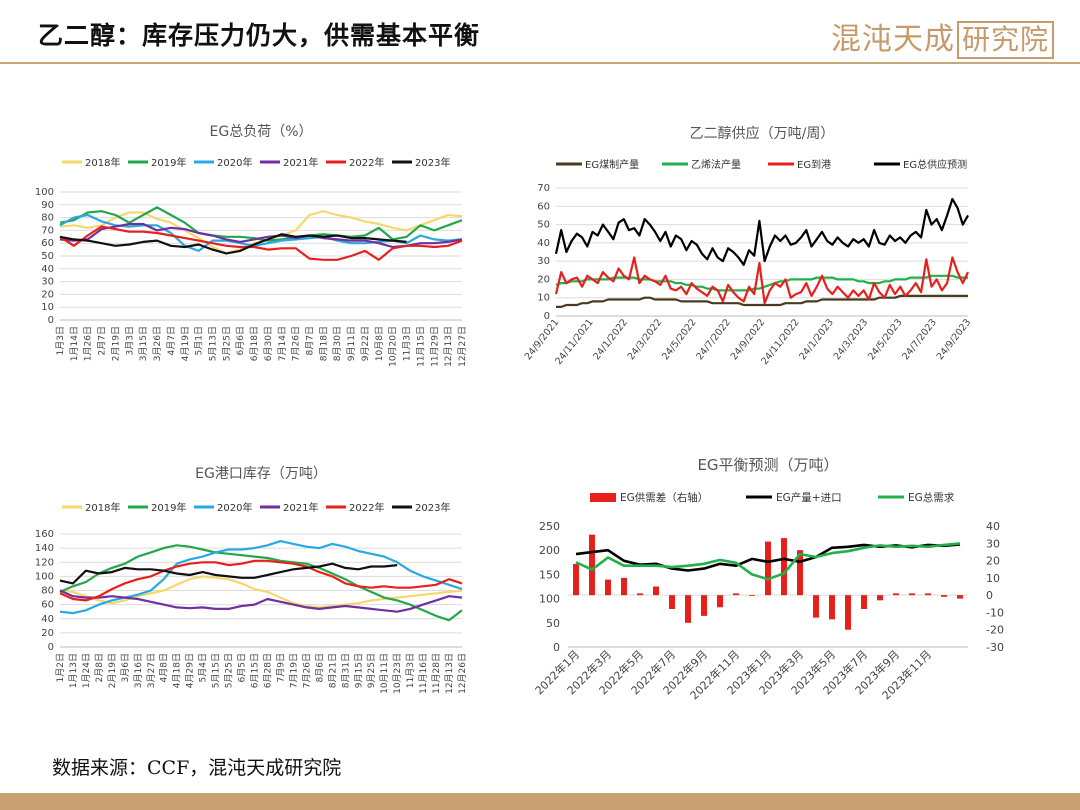 The width and height of the screenshot is (1080, 810). I want to click on supply-xtick-9: 24/3/2023, so click(851, 339).